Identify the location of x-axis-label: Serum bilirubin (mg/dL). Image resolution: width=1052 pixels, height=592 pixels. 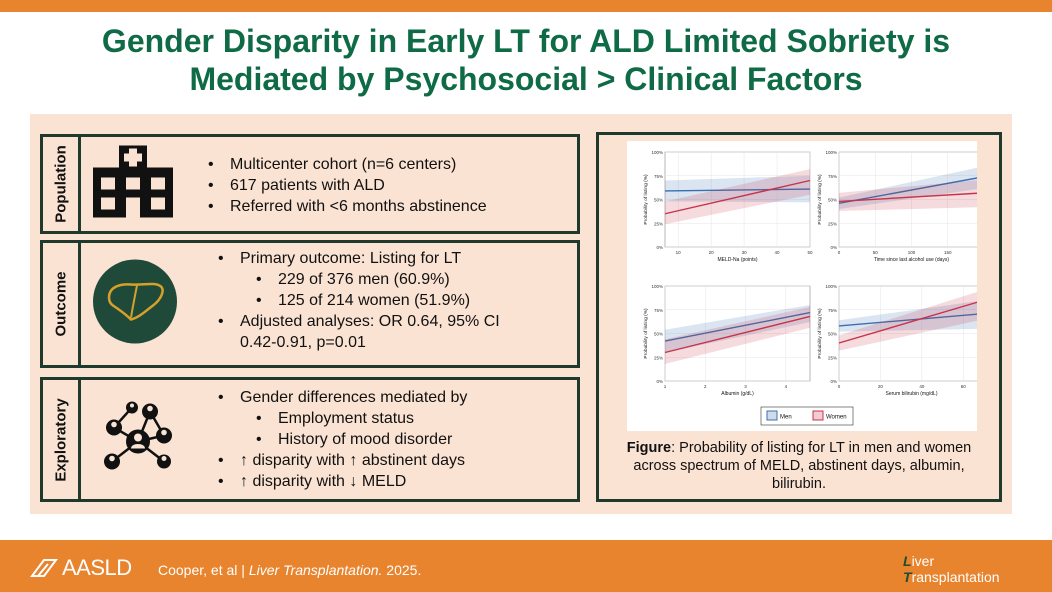
(912, 394).